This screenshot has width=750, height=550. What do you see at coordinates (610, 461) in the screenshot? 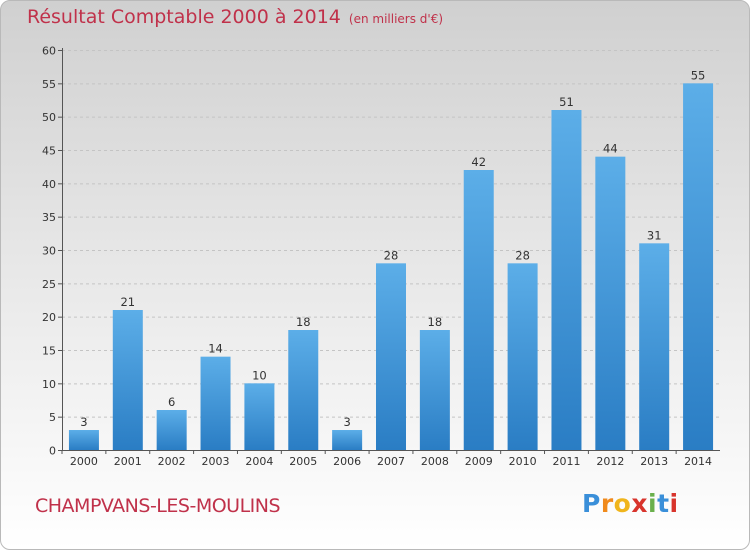
I see `x-tick-label: 2012` at bounding box center [610, 461].